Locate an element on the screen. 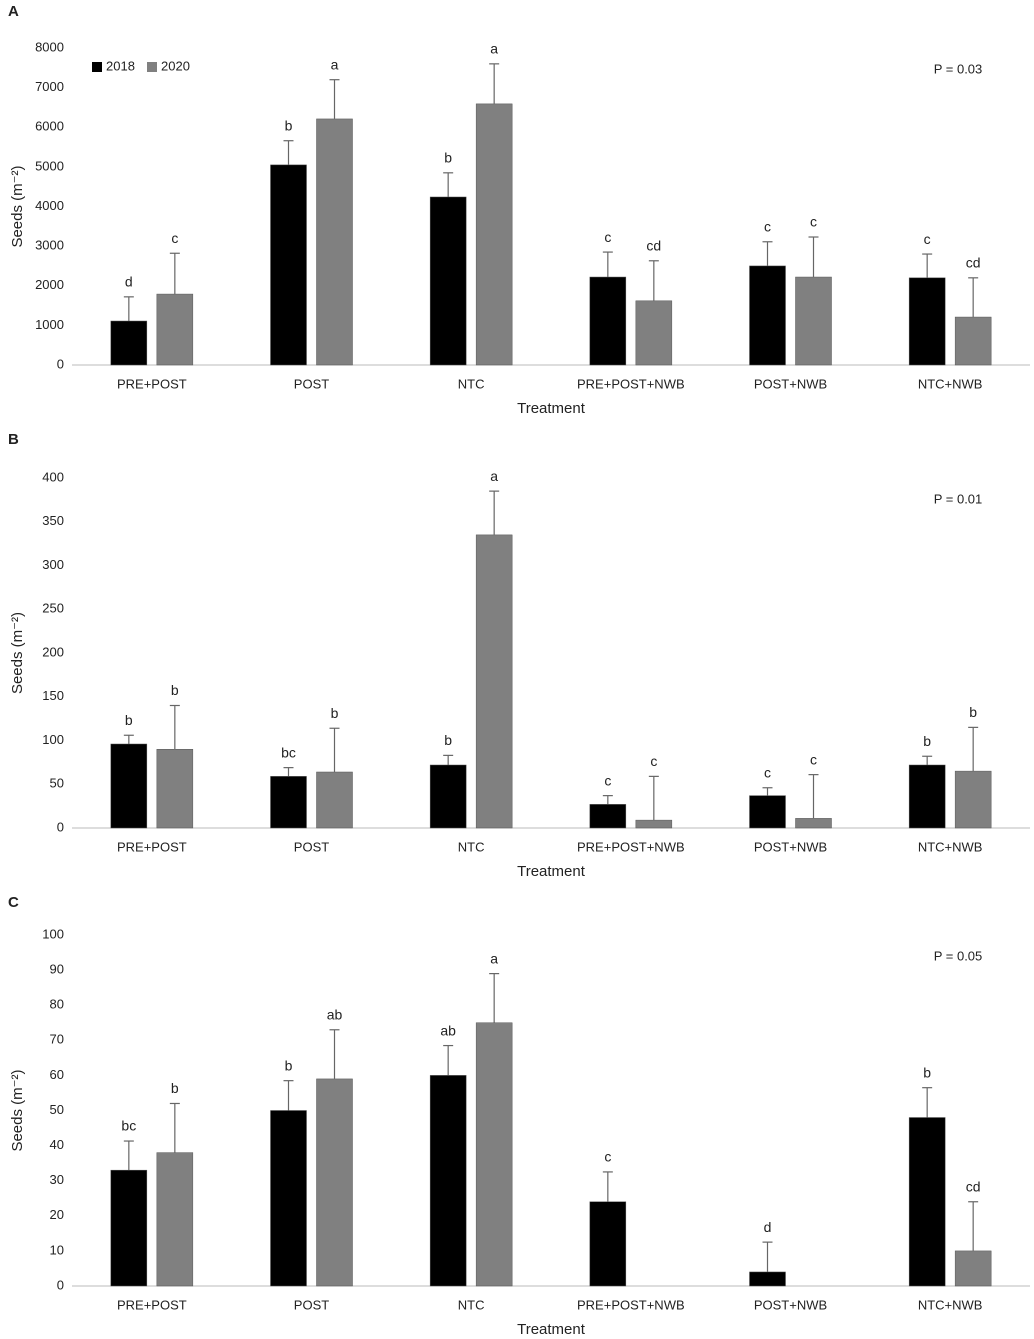 This screenshot has width=1034, height=1339. y-tick-label: 20 is located at coordinates (57, 1214).